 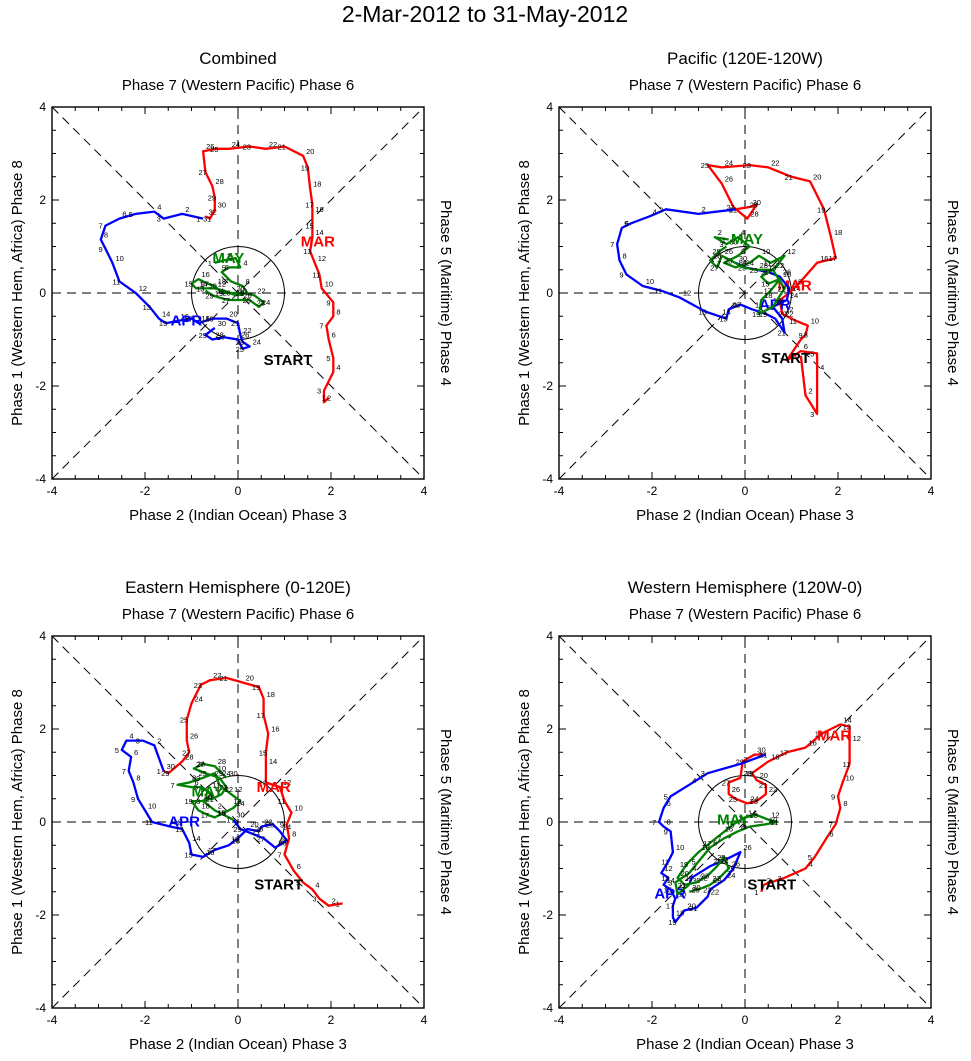 What do you see at coordinates (238, 58) in the screenshot?
I see `panel-title: Combined` at bounding box center [238, 58].